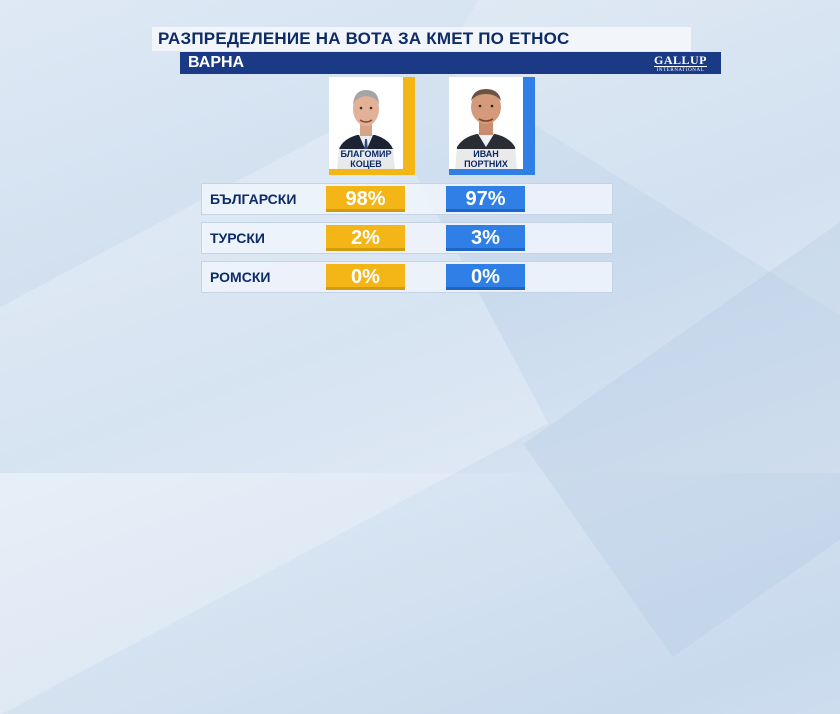 This screenshot has height=714, width=840. What do you see at coordinates (365, 238) in the screenshot?
I see `value-candidate-1: 2%` at bounding box center [365, 238].